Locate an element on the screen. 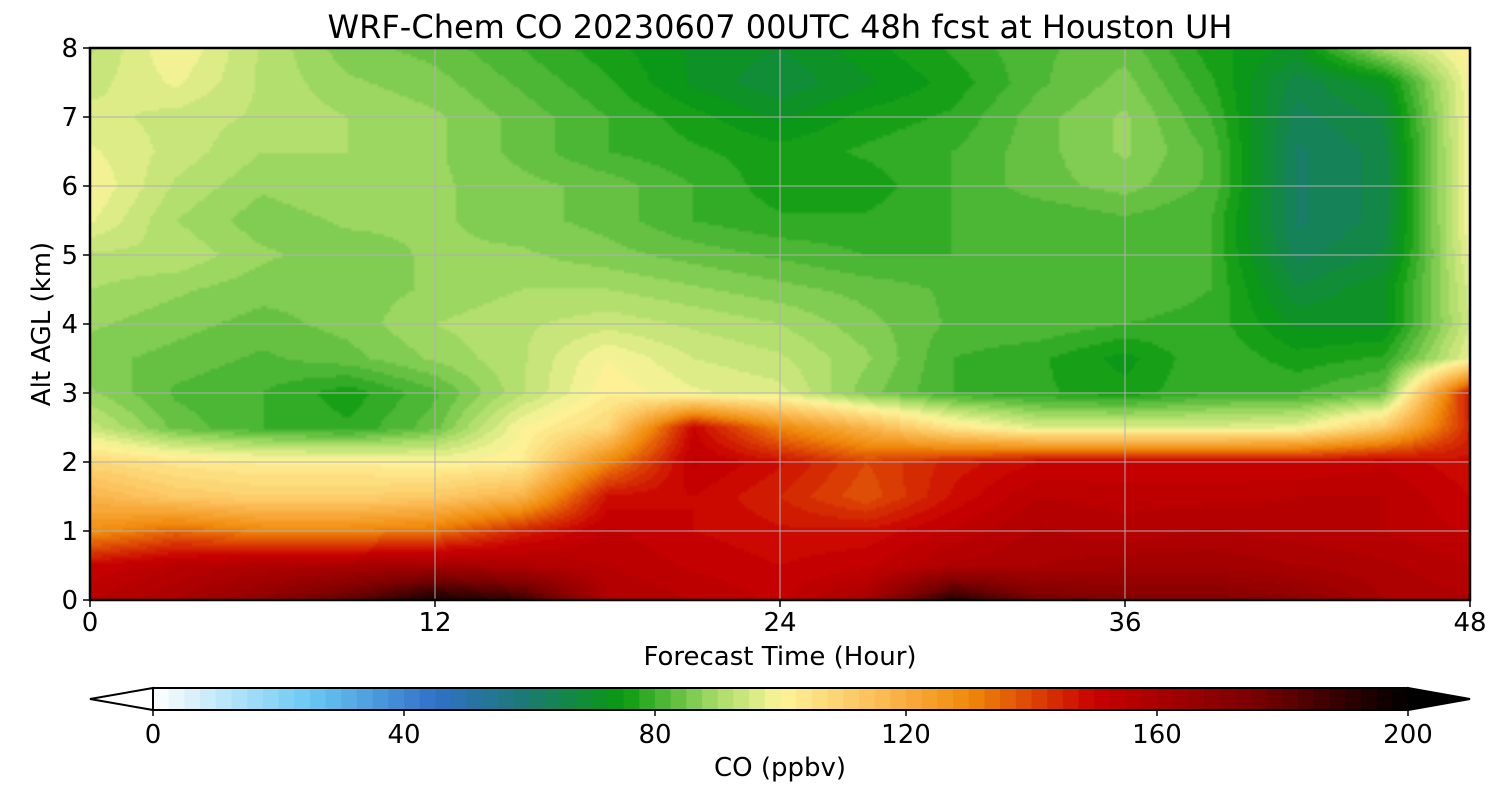 This screenshot has height=800, width=1500. y-tick-label: 6 is located at coordinates (69, 187).